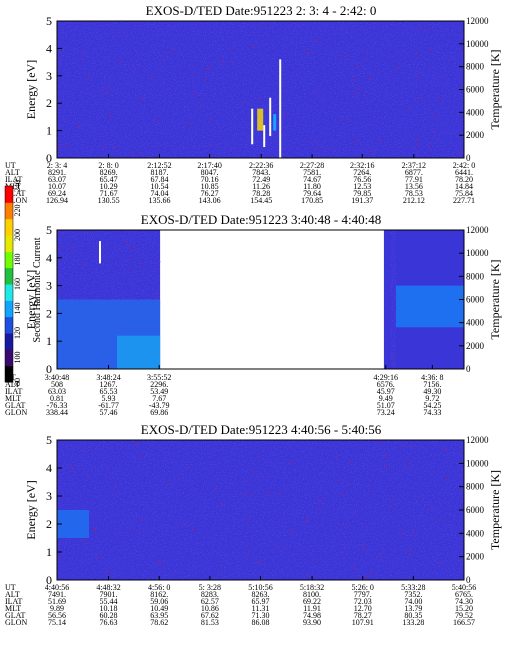 The height and width of the screenshot is (649, 505). I want to click on cell-mlt: 10.18, so click(109, 608).